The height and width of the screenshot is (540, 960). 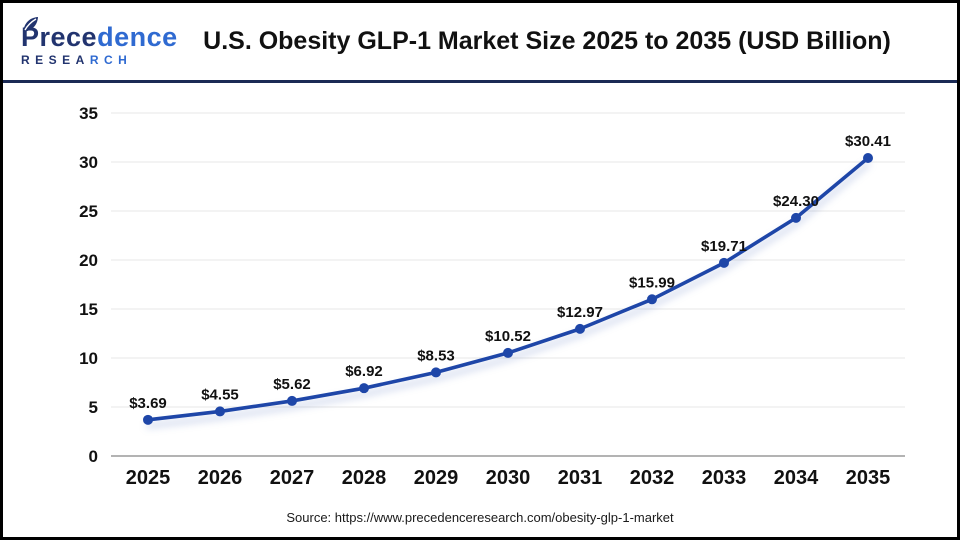 What do you see at coordinates (868, 478) in the screenshot?
I see `x-tick-label: 2035` at bounding box center [868, 478].